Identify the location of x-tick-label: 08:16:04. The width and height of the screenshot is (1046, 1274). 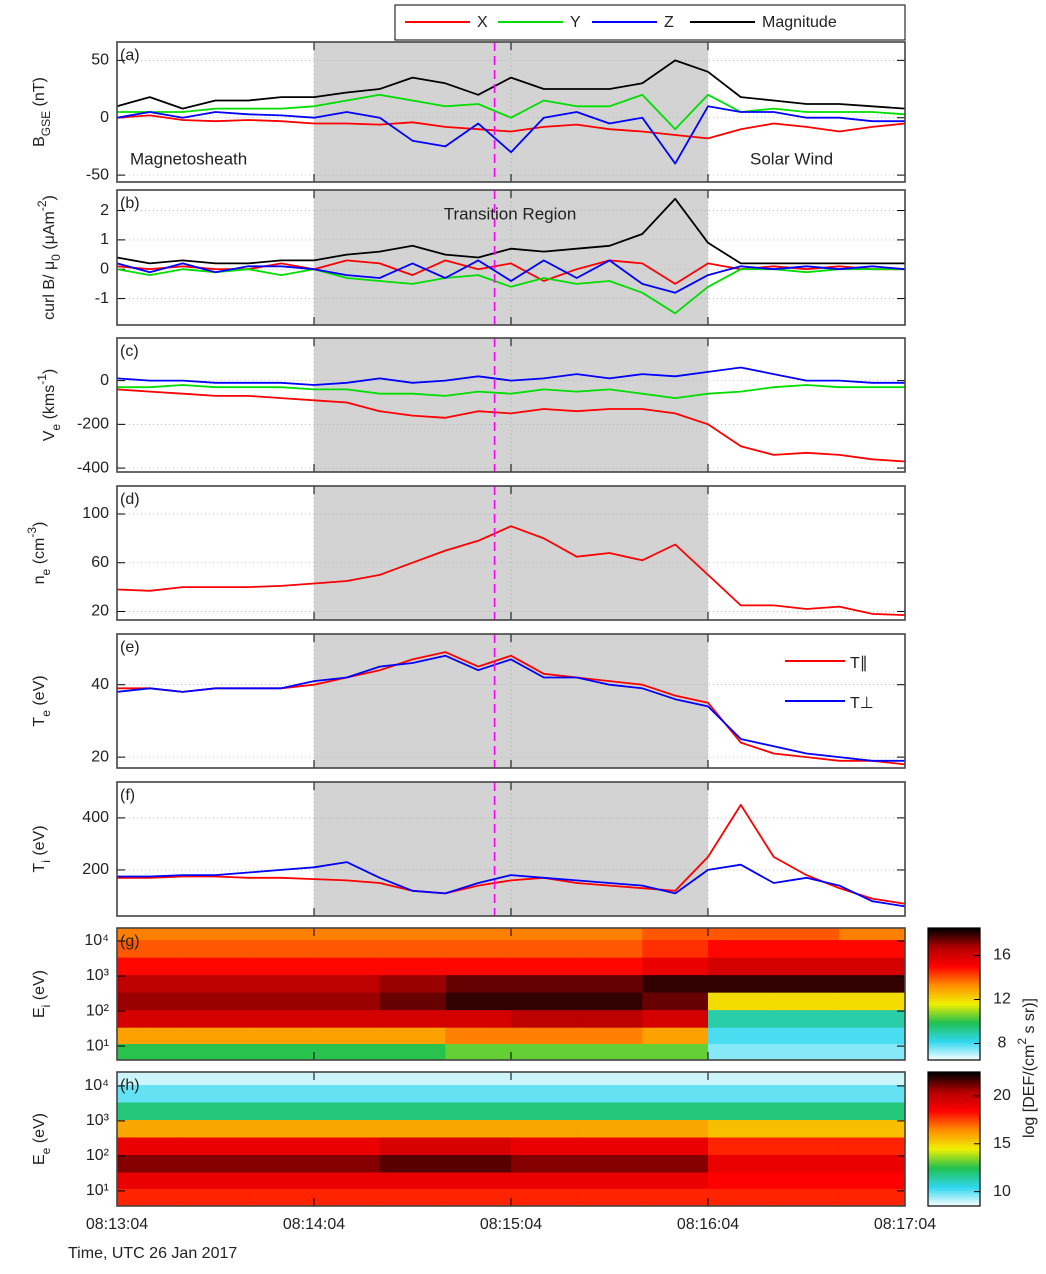
(708, 1224).